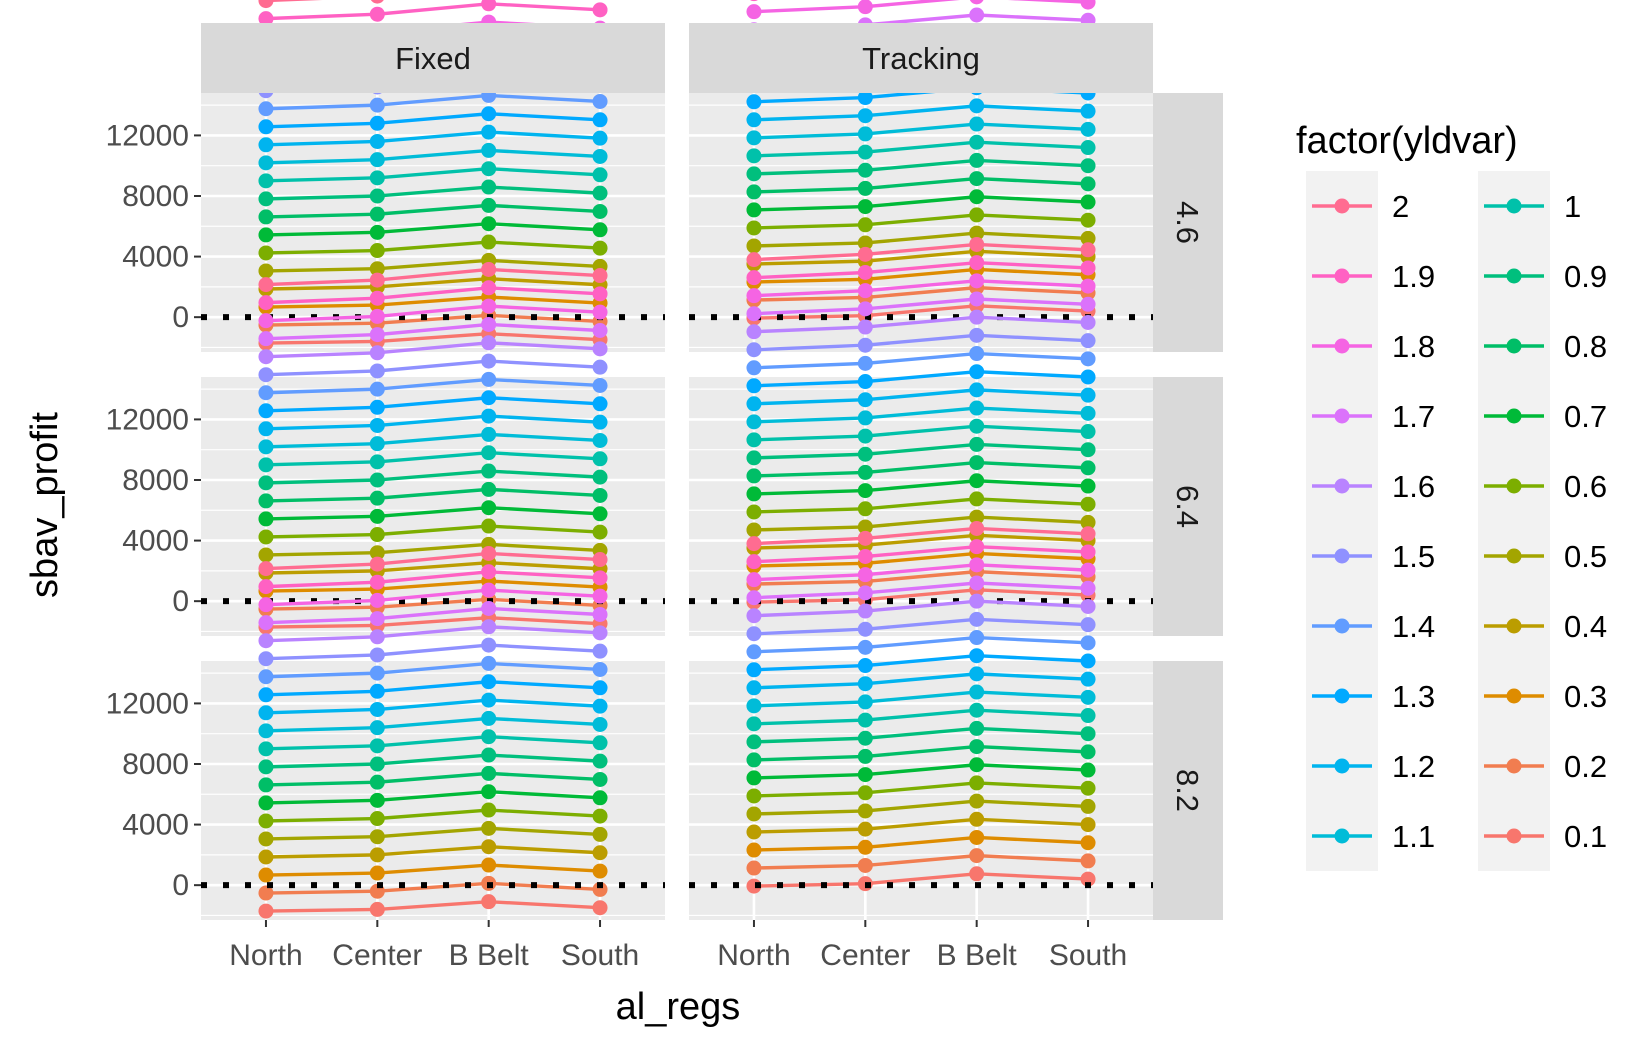  I want to click on legend-item-1.8: 1.8, so click(1370, 346).